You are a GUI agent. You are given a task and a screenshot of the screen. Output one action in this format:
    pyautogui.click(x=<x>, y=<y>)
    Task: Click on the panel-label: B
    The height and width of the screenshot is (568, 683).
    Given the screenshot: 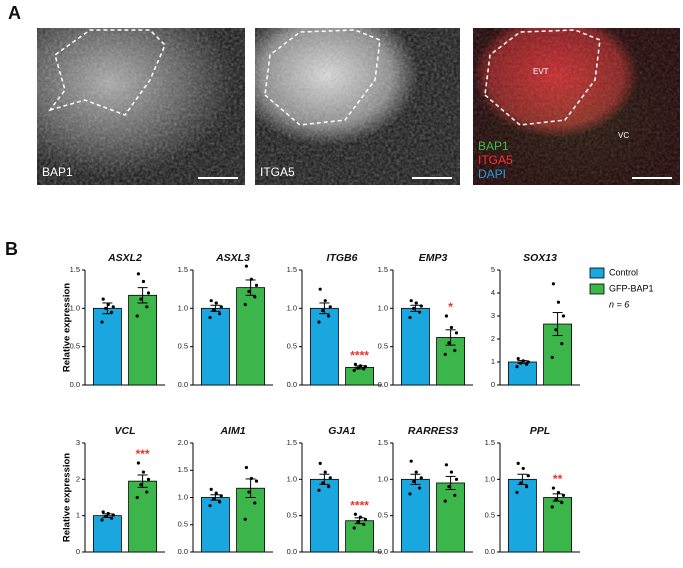 What is the action you would take?
    pyautogui.click(x=11, y=249)
    